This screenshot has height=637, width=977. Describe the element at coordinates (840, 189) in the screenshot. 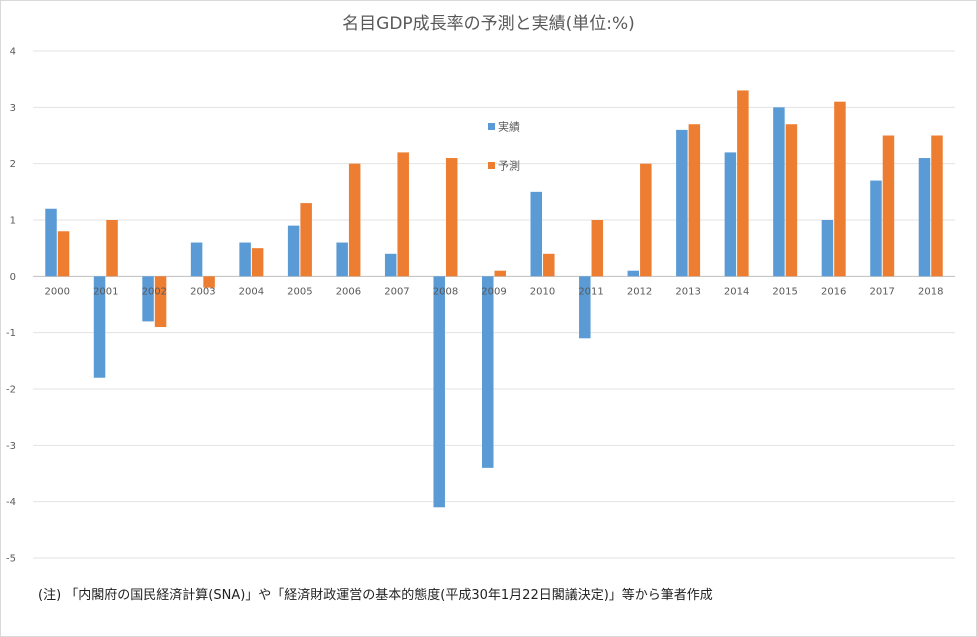

I see `bar-forecast-2016` at that location.